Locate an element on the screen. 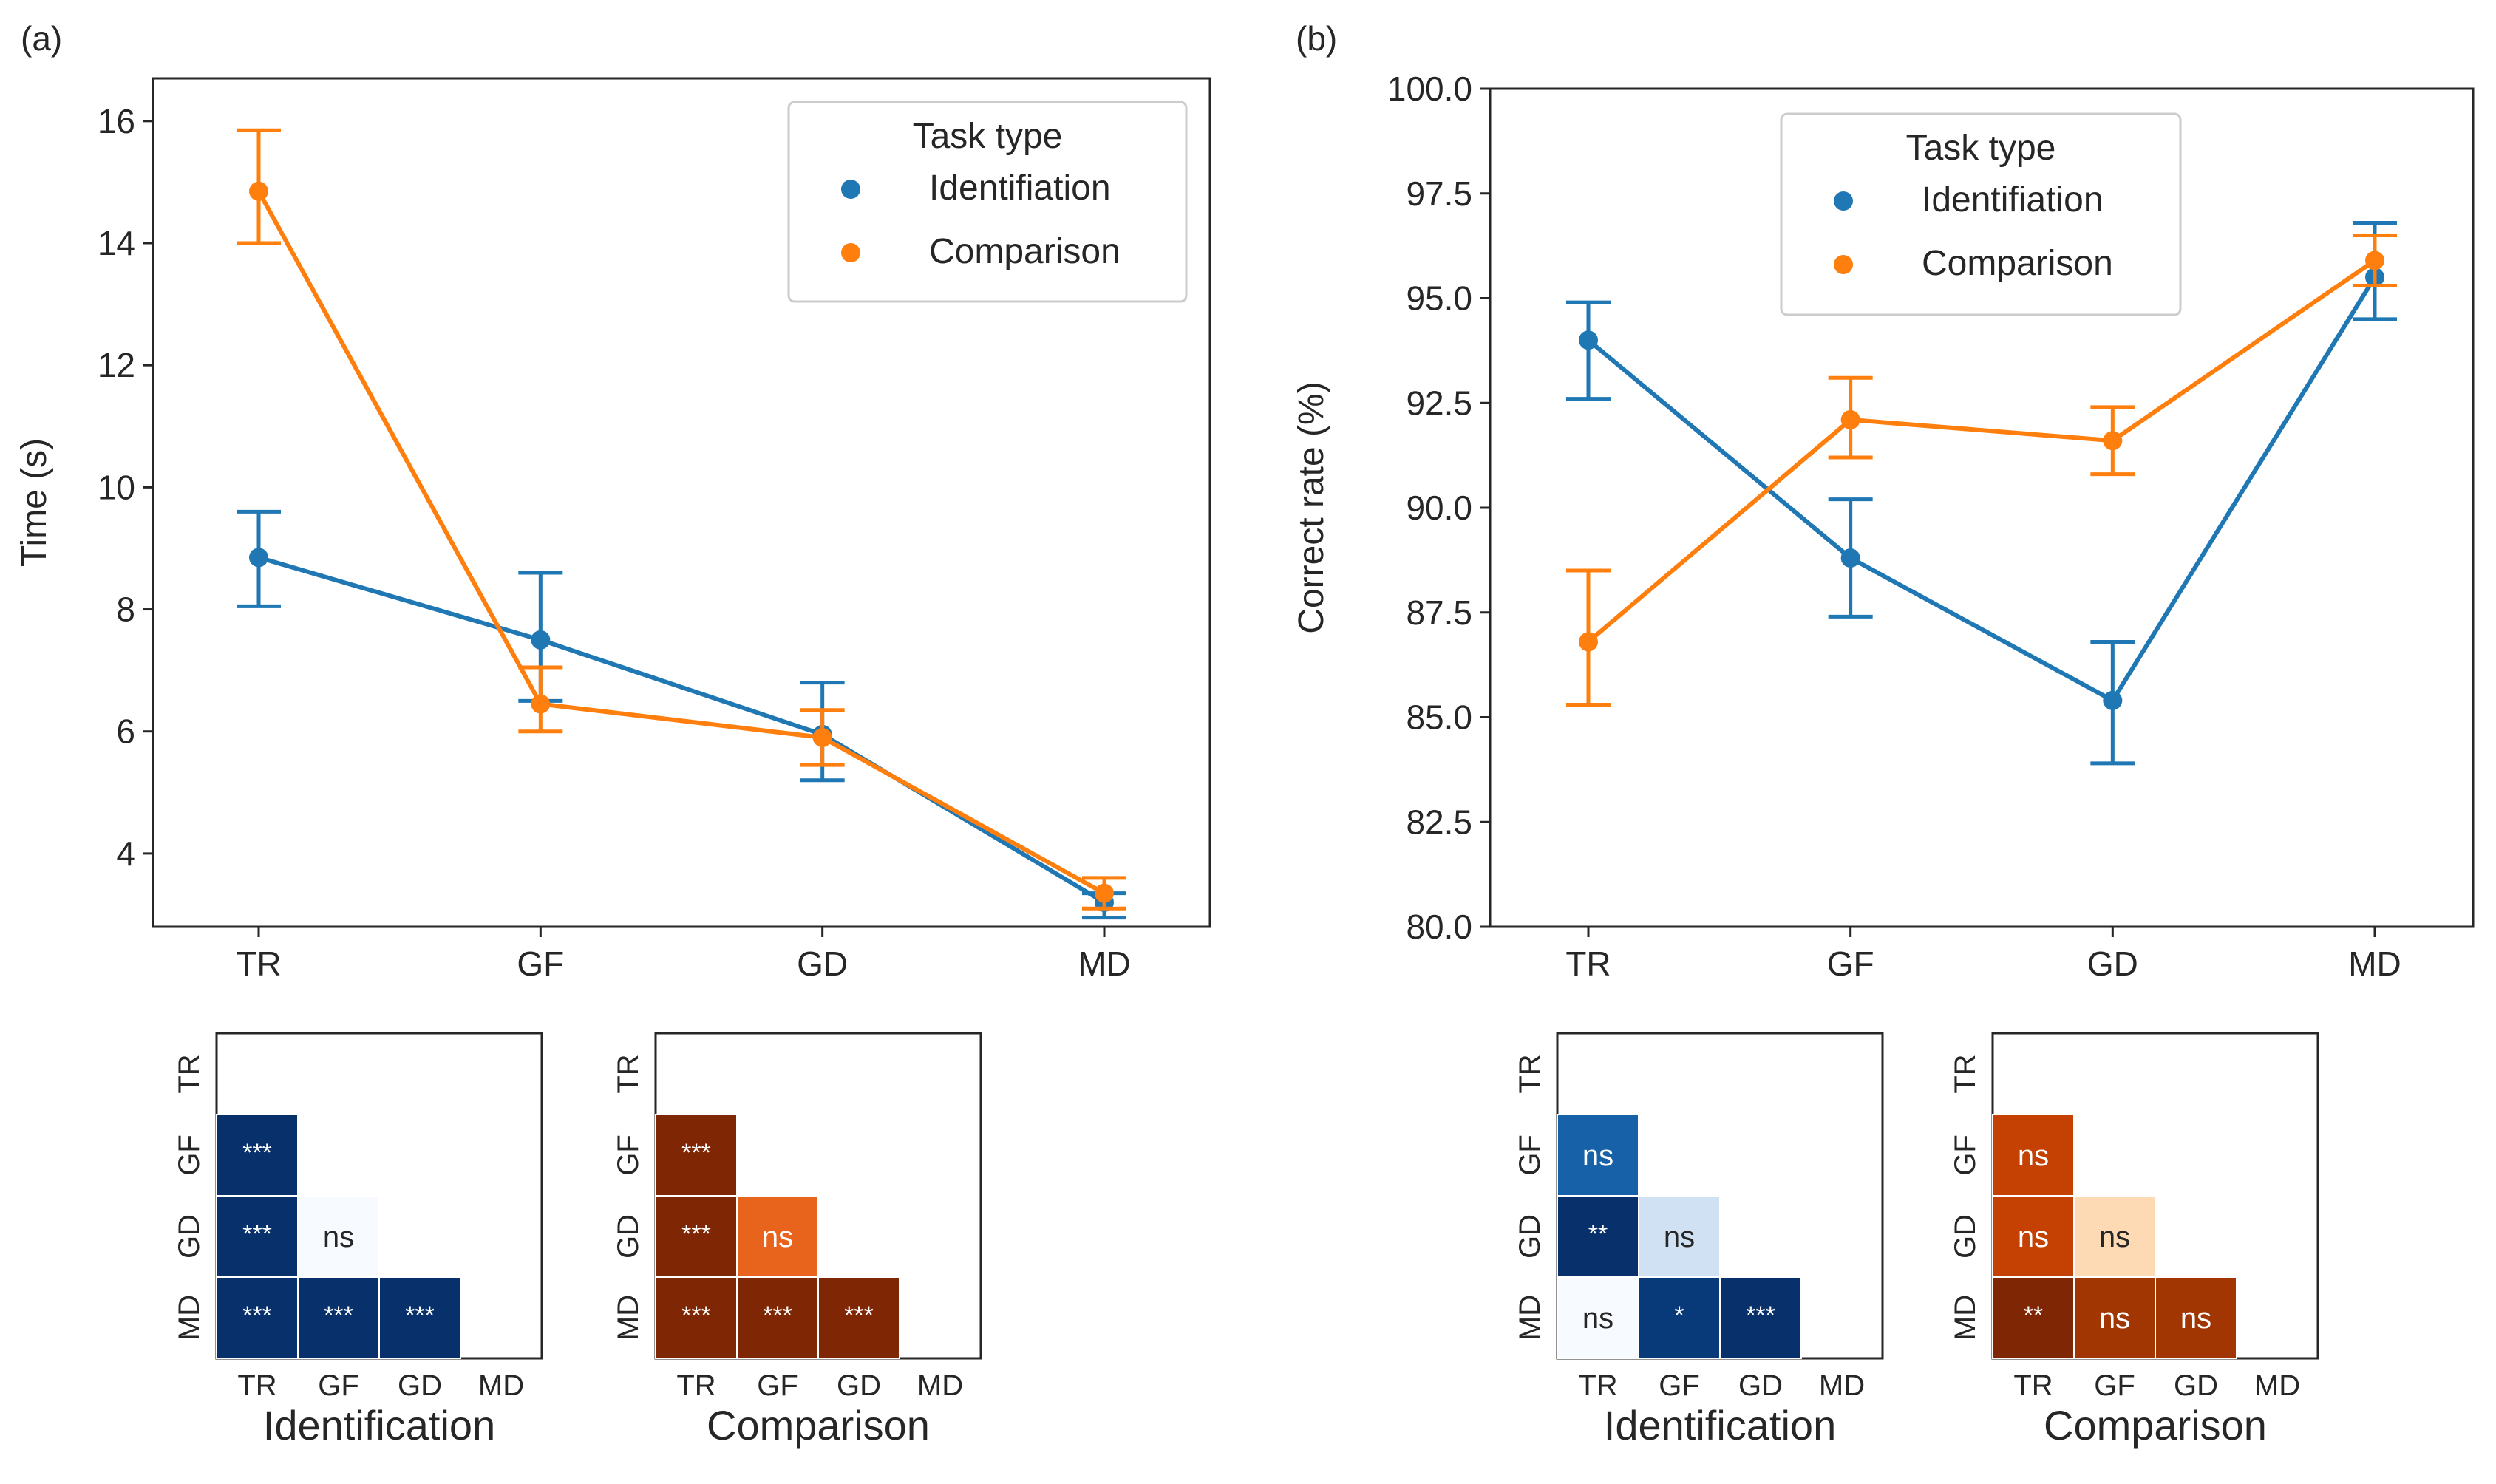 This screenshot has height=1484, width=2496. y-tick-label-4: 4 is located at coordinates (125, 853).